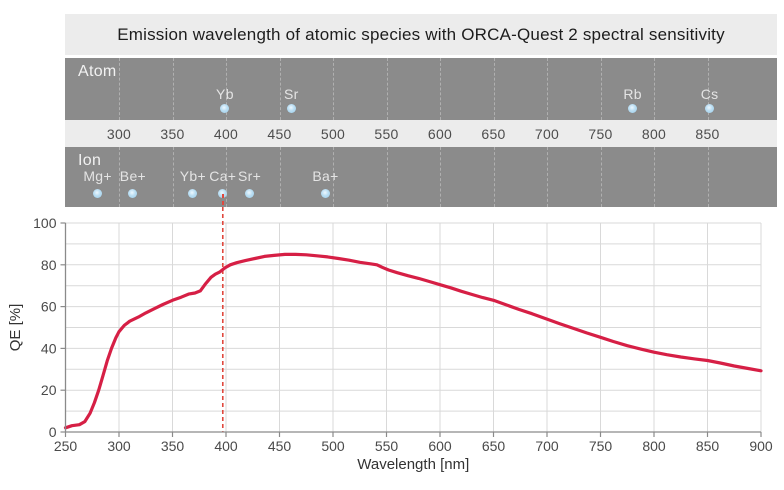 This screenshot has height=490, width=784. I want to click on scale-tick-label: 400, so click(226, 133).